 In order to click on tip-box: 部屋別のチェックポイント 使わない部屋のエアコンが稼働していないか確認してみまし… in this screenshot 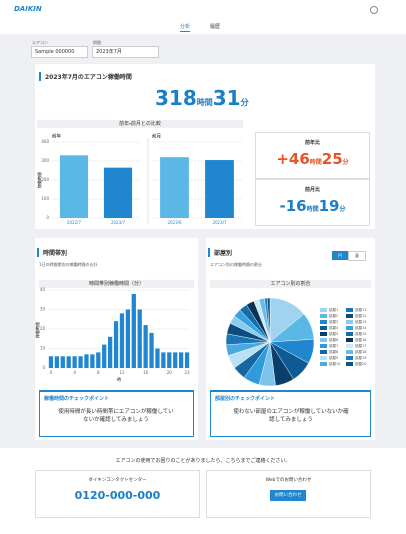, I will do `click(290, 413)`.